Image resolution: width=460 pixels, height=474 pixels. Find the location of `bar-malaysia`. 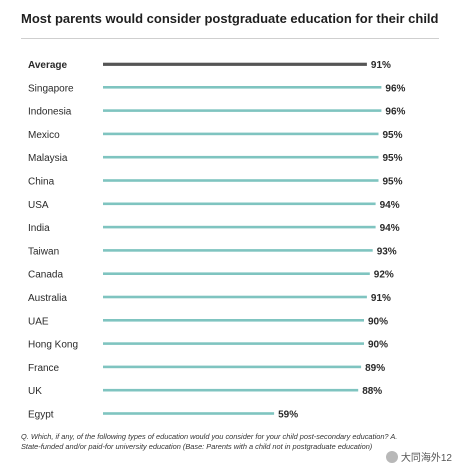

bar-malaysia is located at coordinates (241, 157).